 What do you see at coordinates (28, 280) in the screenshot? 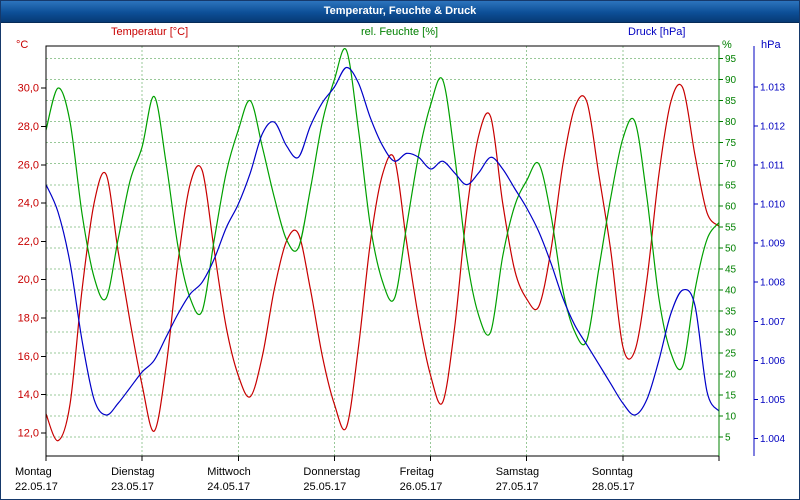
I see `temperature-tick-label: 20,0` at bounding box center [28, 280].